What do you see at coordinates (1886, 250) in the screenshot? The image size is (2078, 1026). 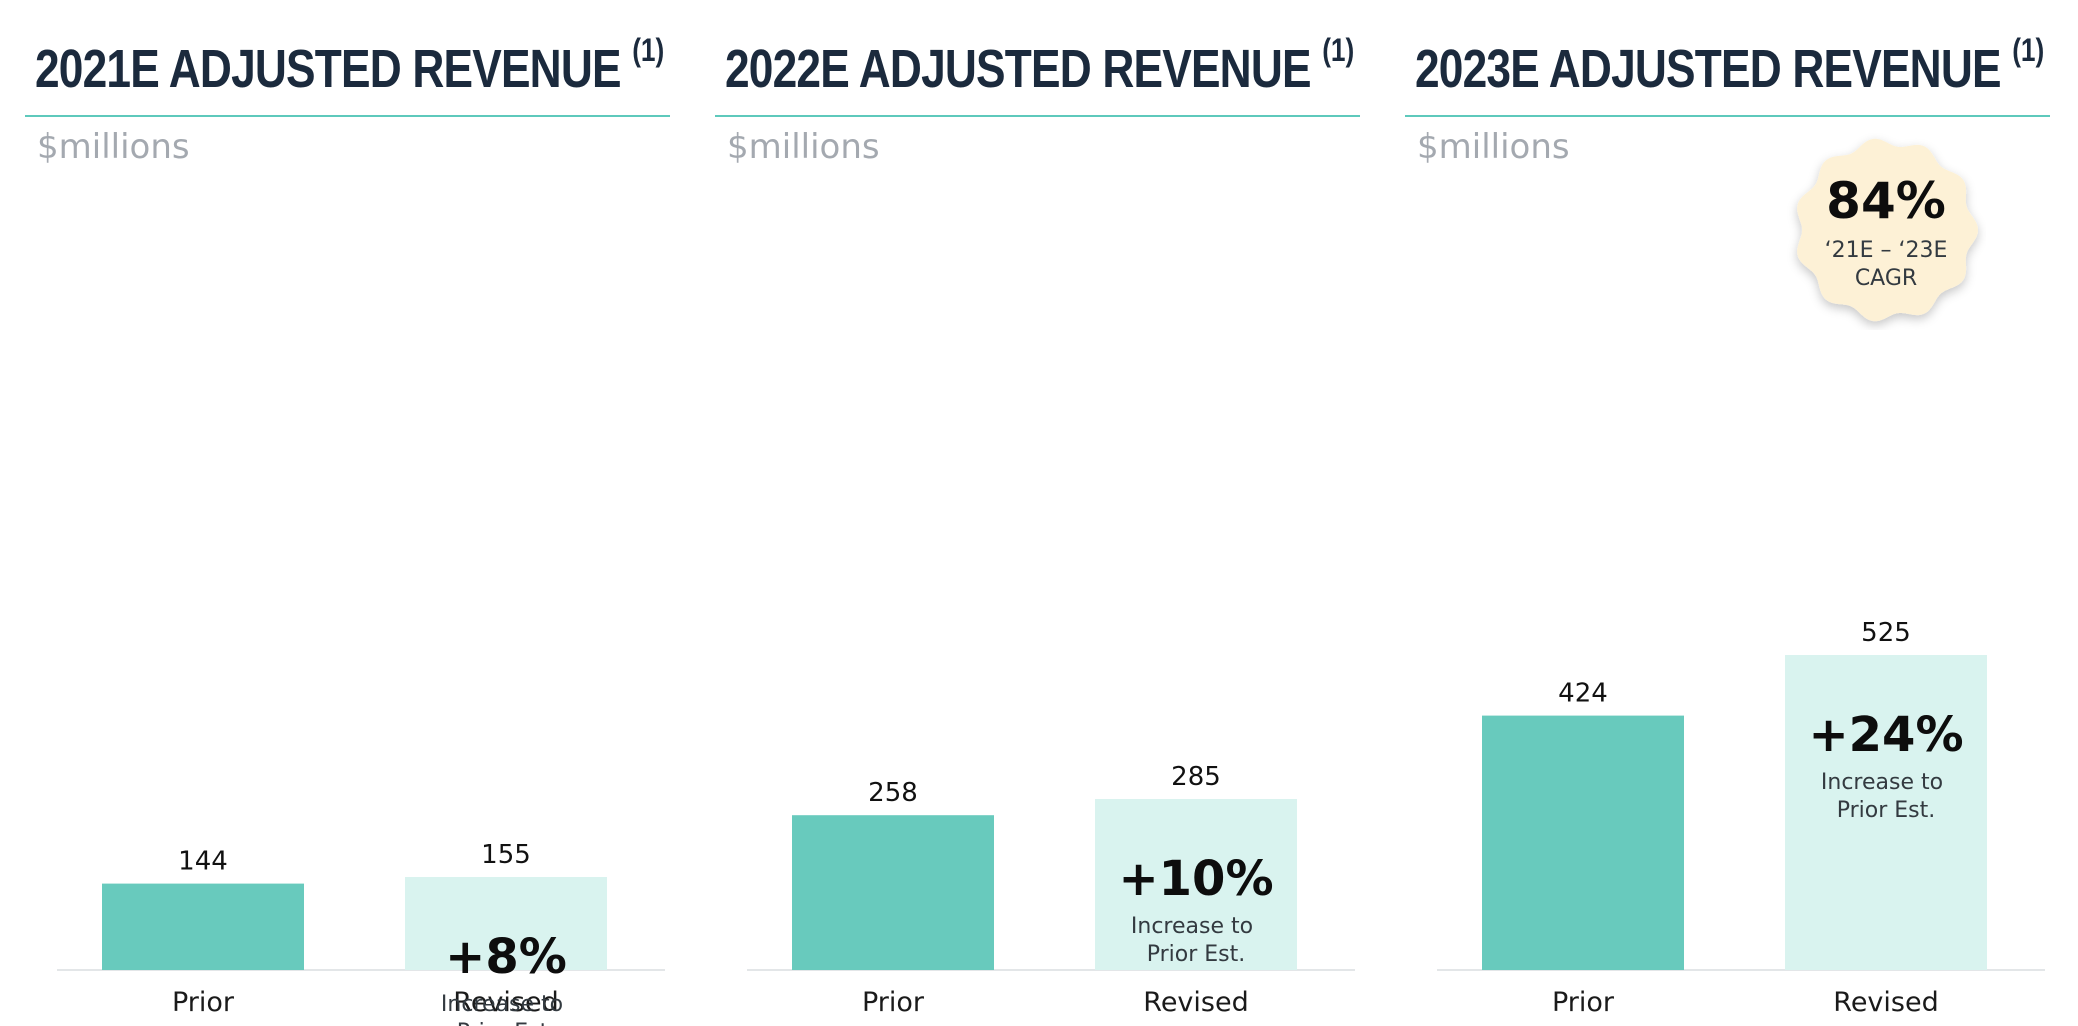 I see `cagr-caption-line1: ‘21E – ‘23E` at bounding box center [1886, 250].